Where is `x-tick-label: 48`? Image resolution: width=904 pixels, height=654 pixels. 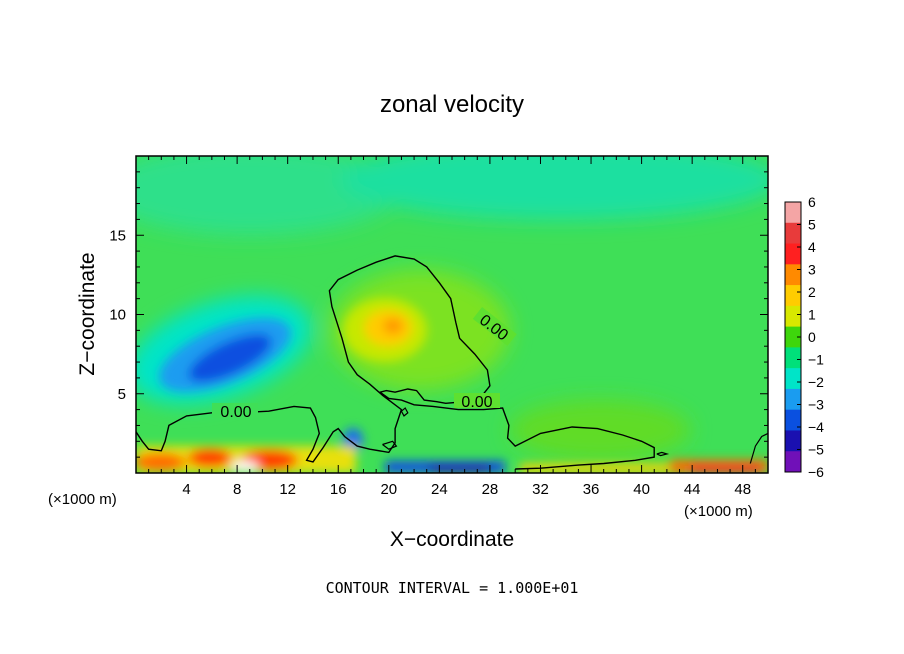 x-tick-label: 48 is located at coordinates (742, 489).